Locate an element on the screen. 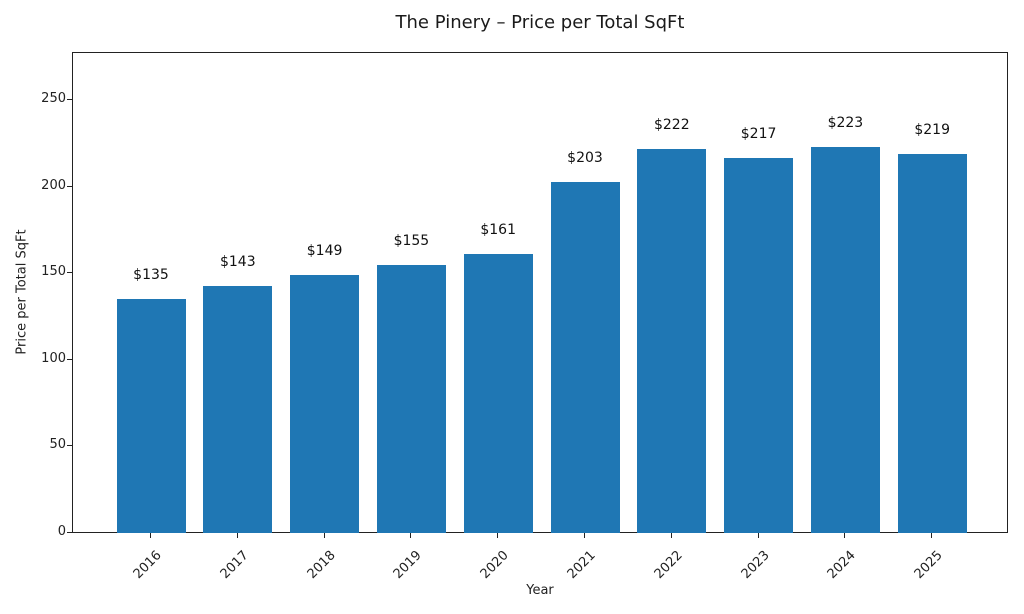 Image resolution: width=1024 pixels, height=614 pixels. bar-2024 is located at coordinates (845, 340).